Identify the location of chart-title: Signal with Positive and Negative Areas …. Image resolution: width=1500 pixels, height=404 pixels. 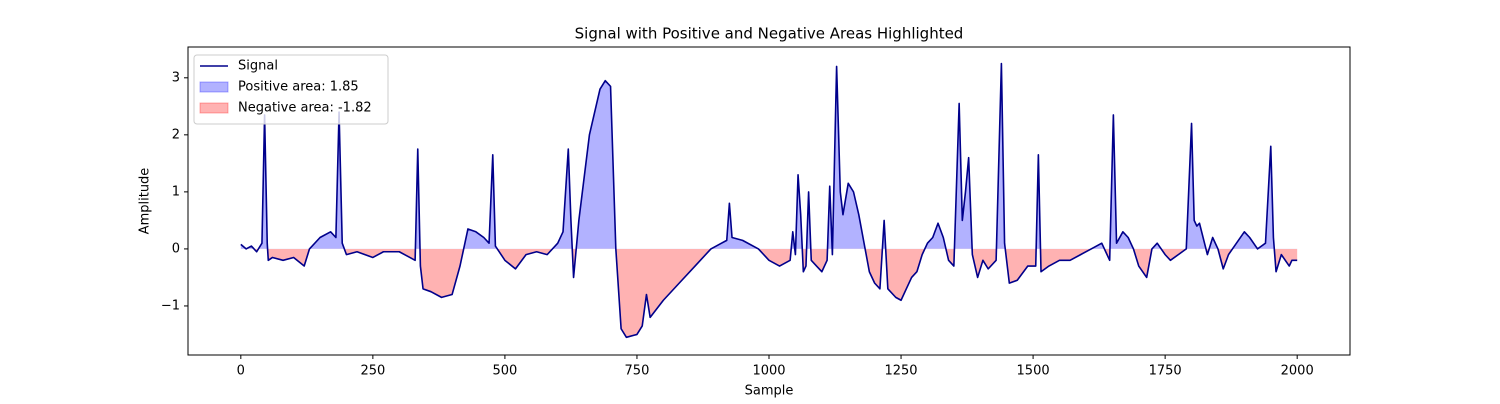
(769, 34).